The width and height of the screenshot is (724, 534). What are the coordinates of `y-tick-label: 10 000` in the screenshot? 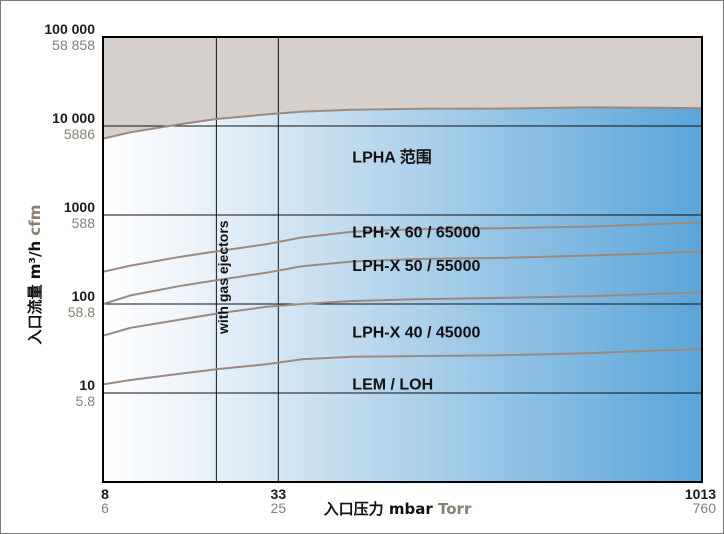 It's located at (73, 118).